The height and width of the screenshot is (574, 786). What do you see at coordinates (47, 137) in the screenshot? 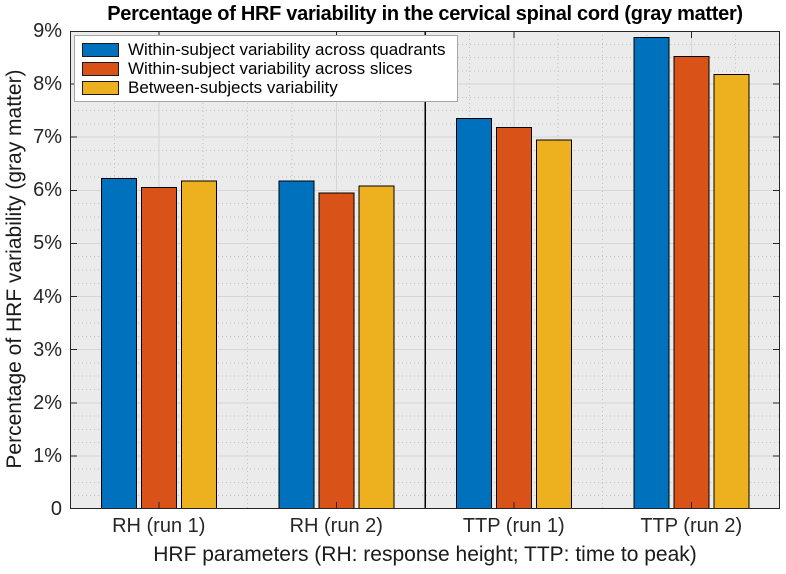
I see `y-tick-label: 7%` at bounding box center [47, 137].